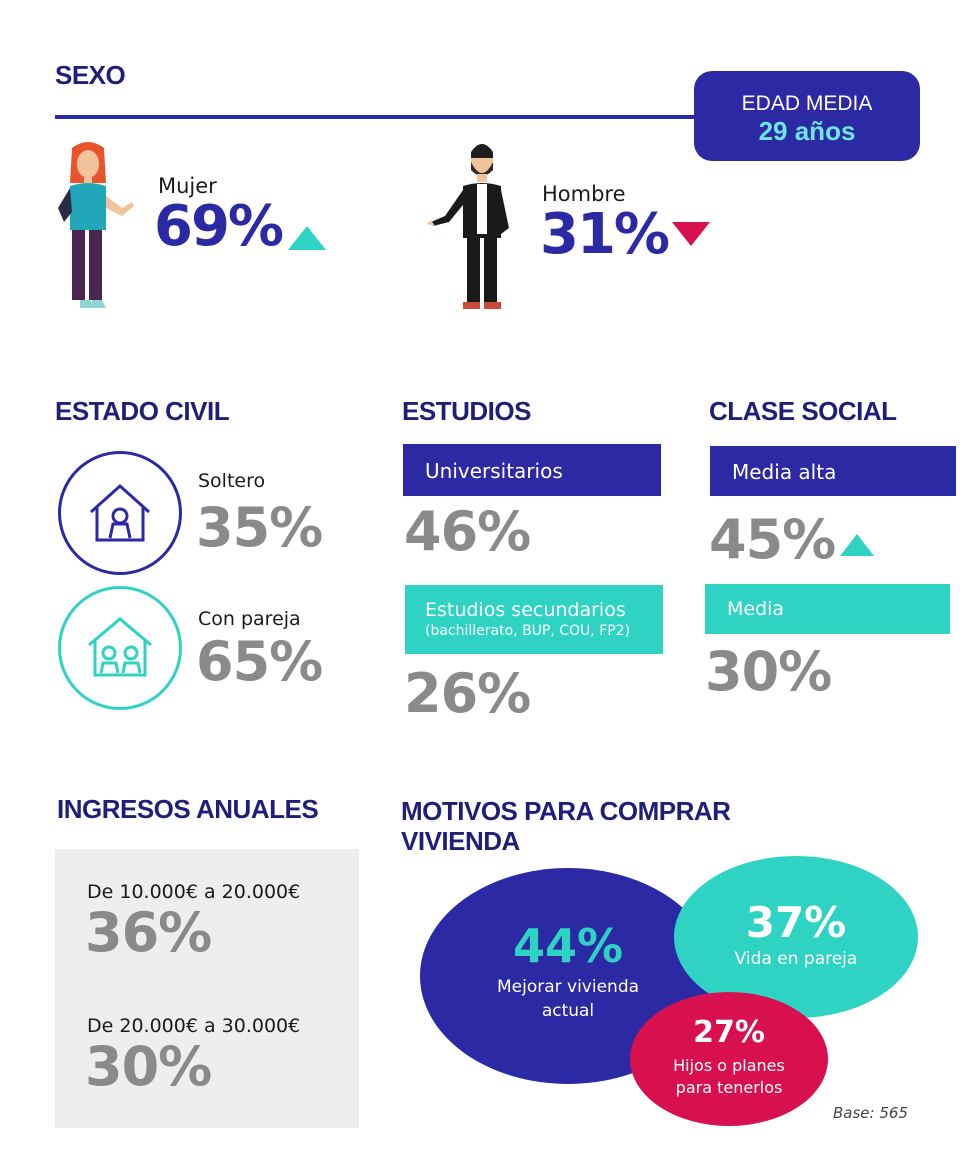 Image resolution: width=980 pixels, height=1176 pixels. What do you see at coordinates (259, 527) in the screenshot?
I see `soltero-value: 35%` at bounding box center [259, 527].